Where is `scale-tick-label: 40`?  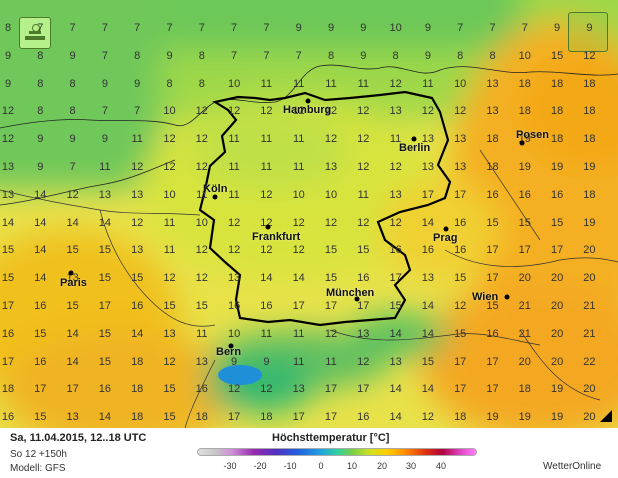 scale-tick-label: 40 is located at coordinates (441, 466).